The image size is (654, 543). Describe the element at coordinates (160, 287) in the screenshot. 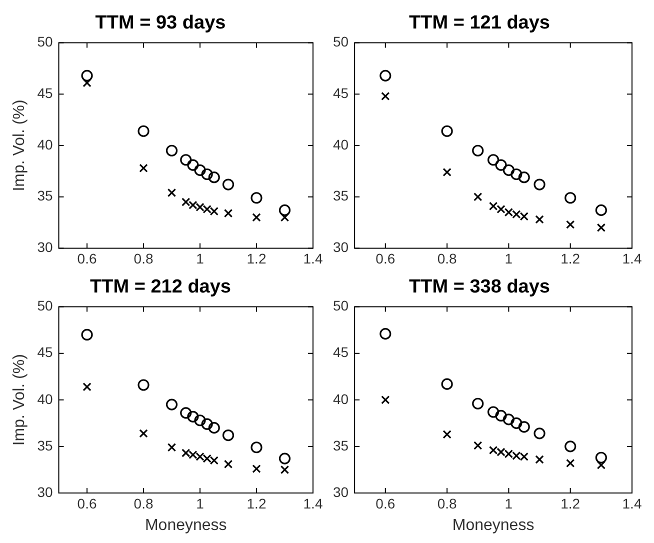

I see `chart-title: TTM = 212 days` at that location.